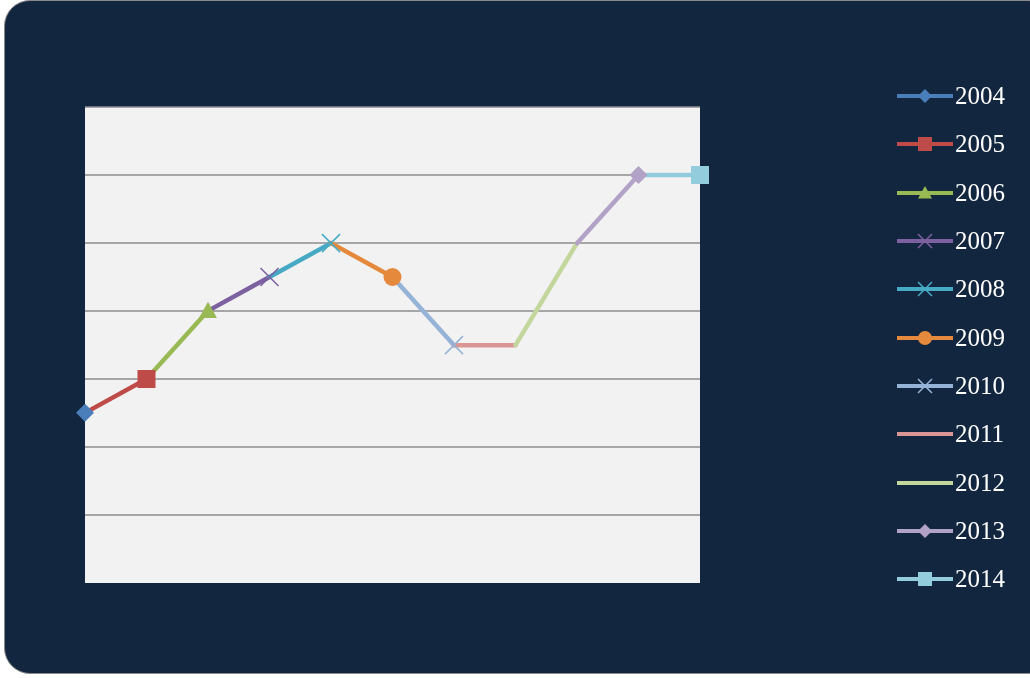 The image size is (1030, 678). What do you see at coordinates (980, 144) in the screenshot?
I see `legend-label: 2005` at bounding box center [980, 144].